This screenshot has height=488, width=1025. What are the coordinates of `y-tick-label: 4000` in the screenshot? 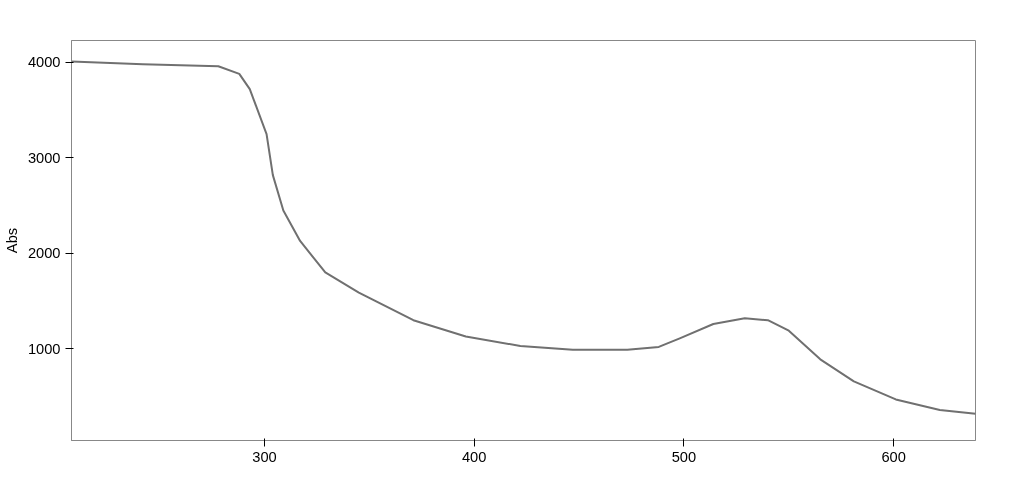 It's located at (44, 62).